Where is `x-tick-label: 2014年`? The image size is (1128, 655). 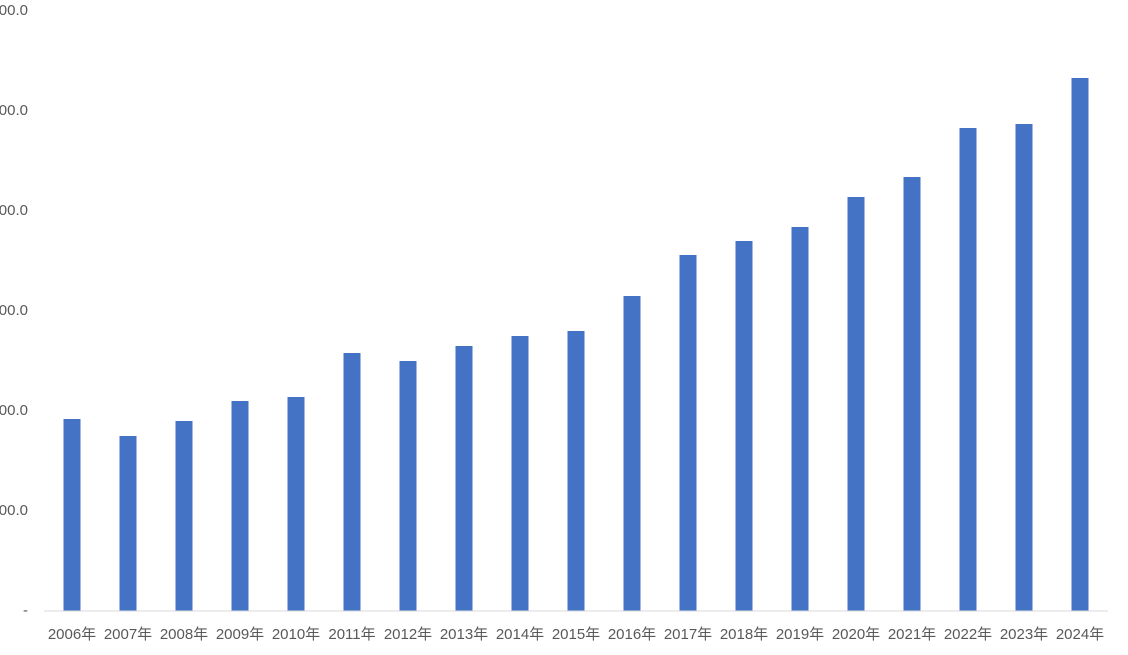 x-tick-label: 2014年 is located at coordinates (520, 634).